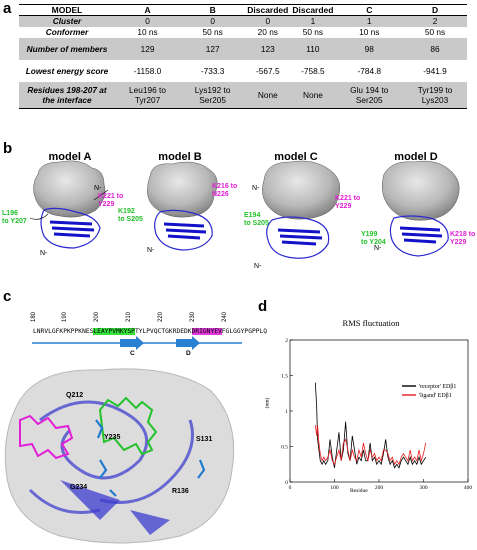 This screenshot has height=550, width=477. Describe the element at coordinates (213, 48) in the screenshot. I see `table-cell: 127` at that location.